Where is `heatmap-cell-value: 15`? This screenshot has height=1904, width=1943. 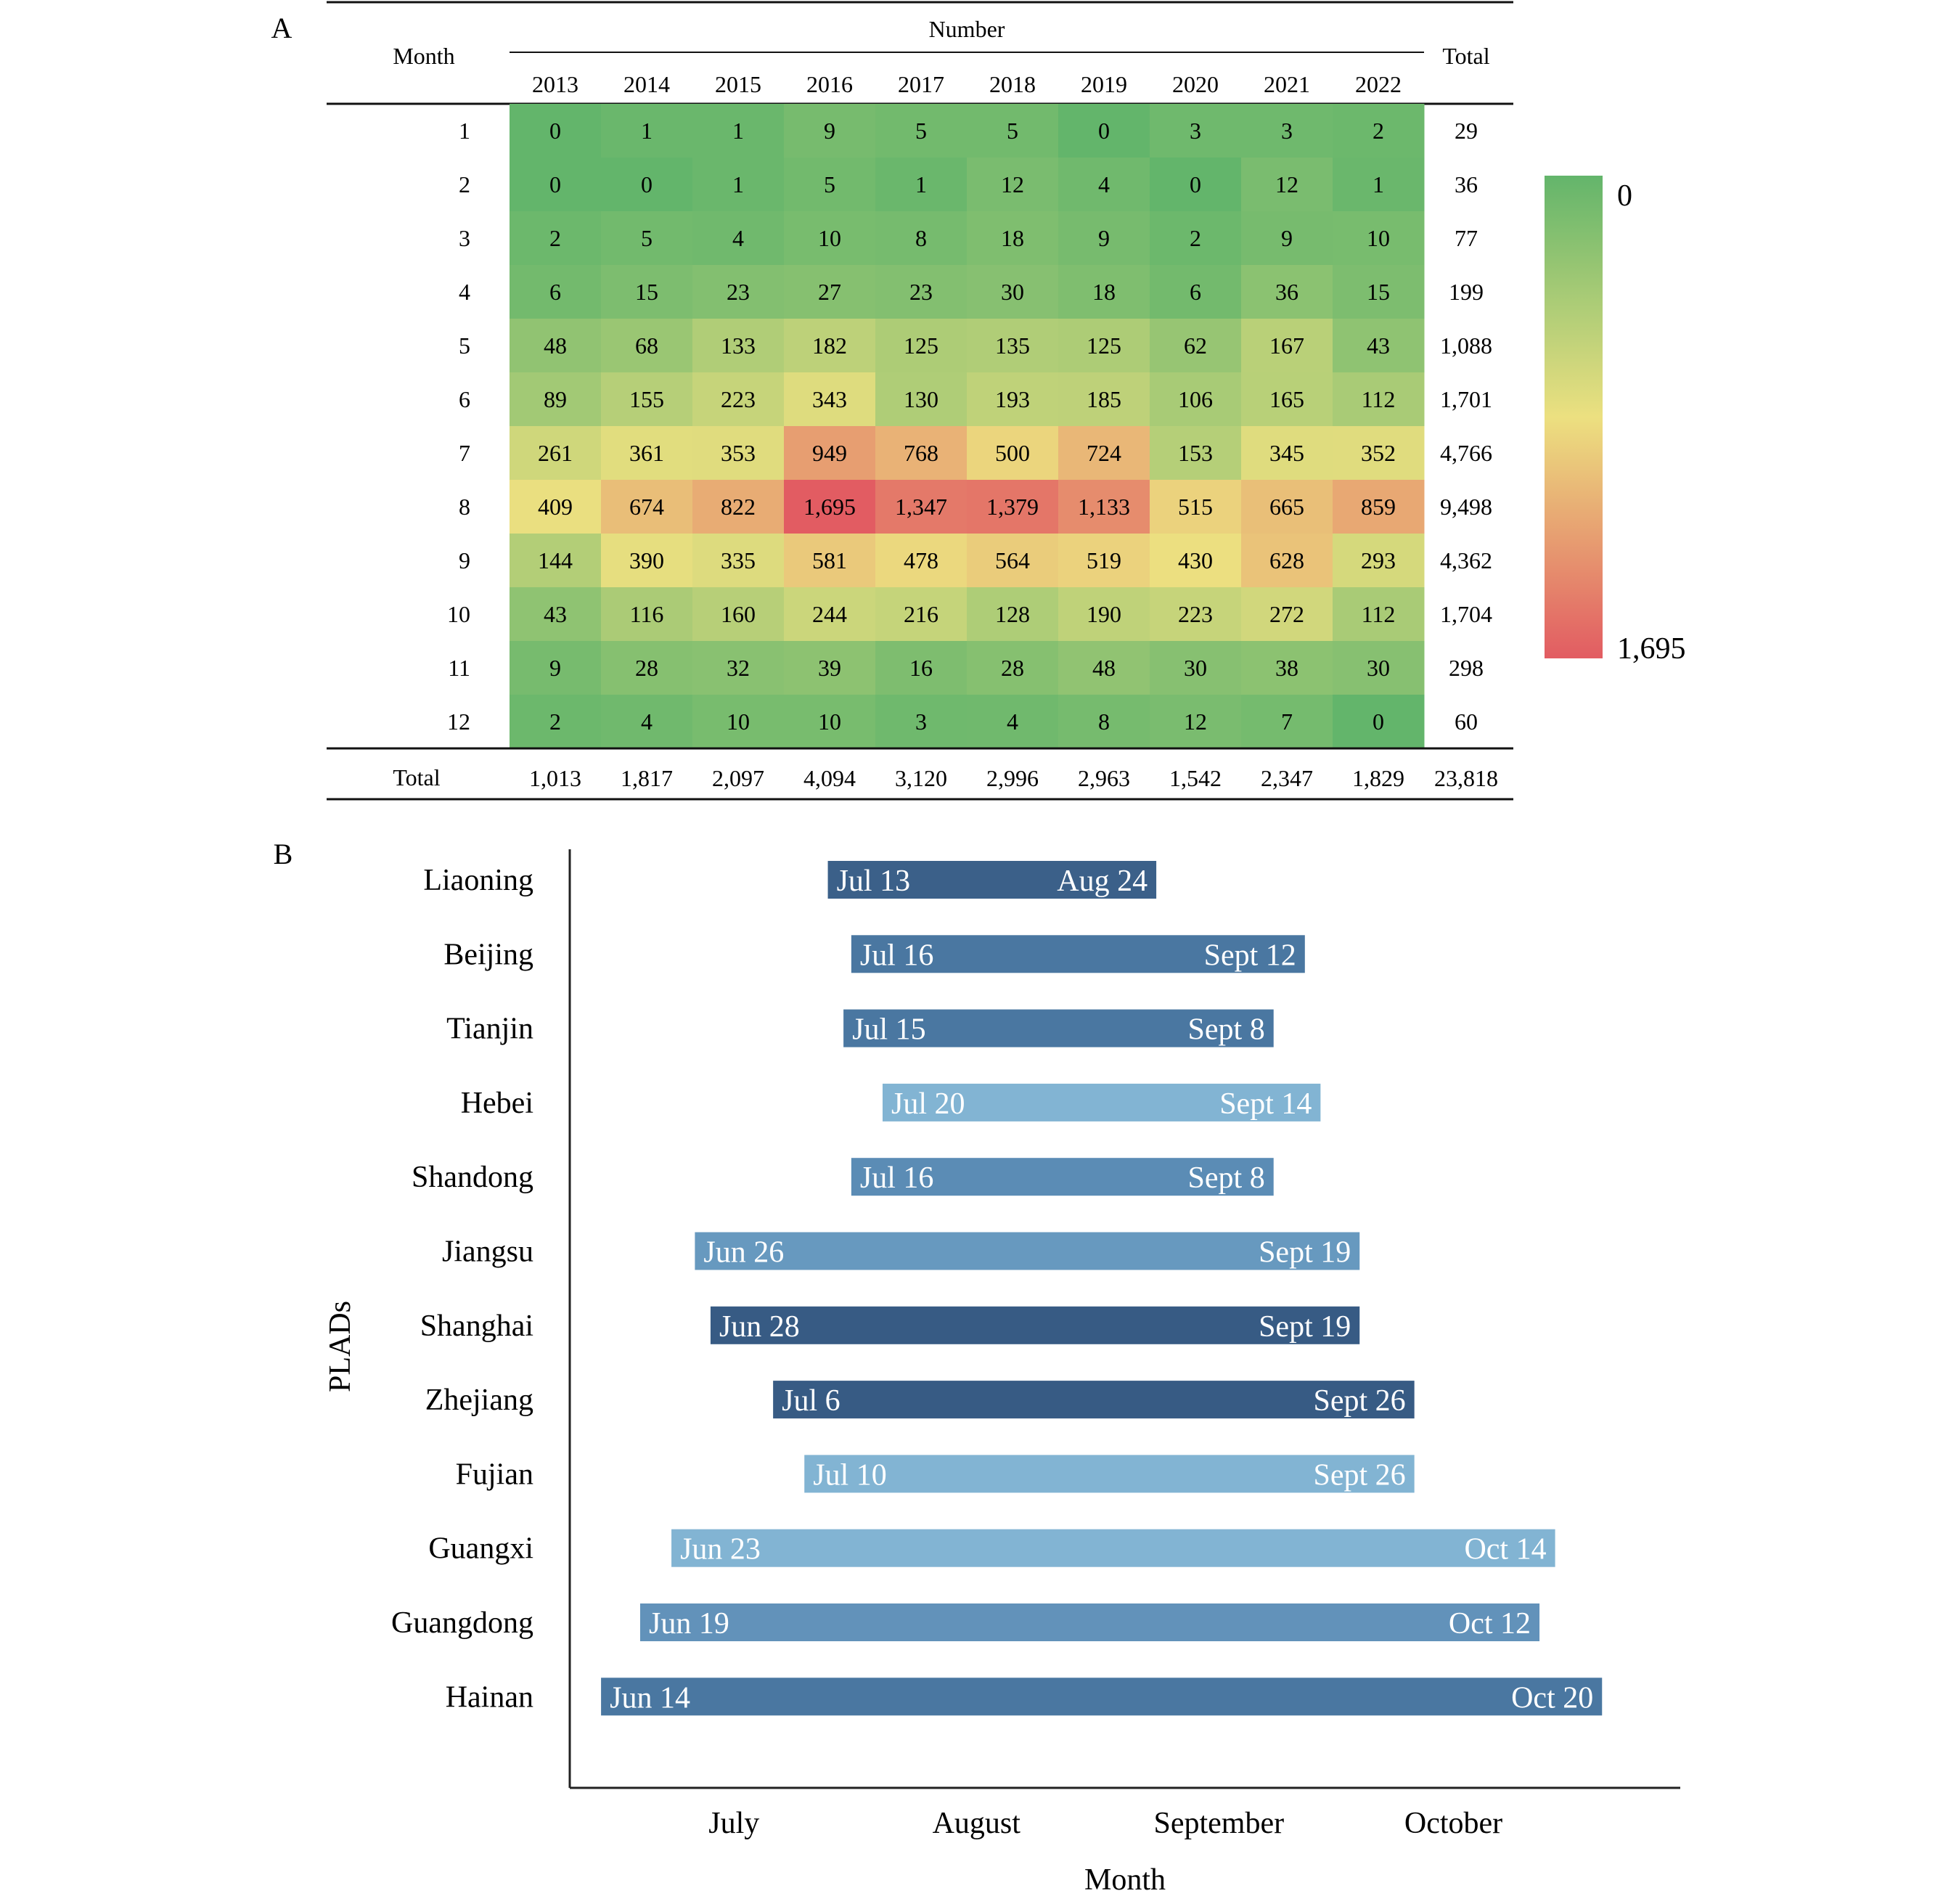 heatmap-cell-value: 15 is located at coordinates (1378, 292).